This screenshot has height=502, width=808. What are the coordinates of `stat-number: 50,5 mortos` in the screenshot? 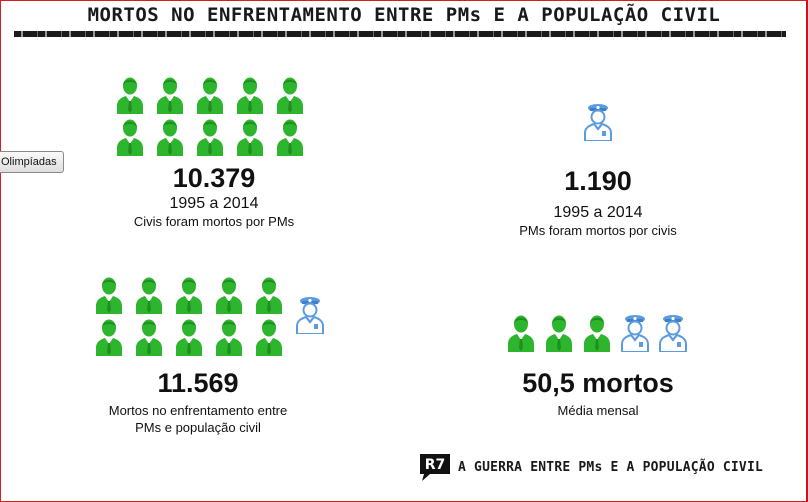 It's located at (598, 383).